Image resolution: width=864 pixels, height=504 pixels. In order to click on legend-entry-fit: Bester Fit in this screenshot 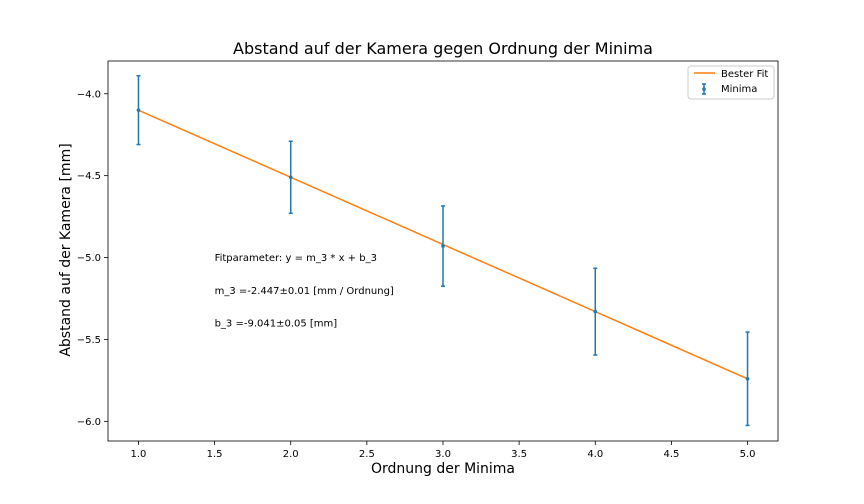, I will do `click(744, 74)`.